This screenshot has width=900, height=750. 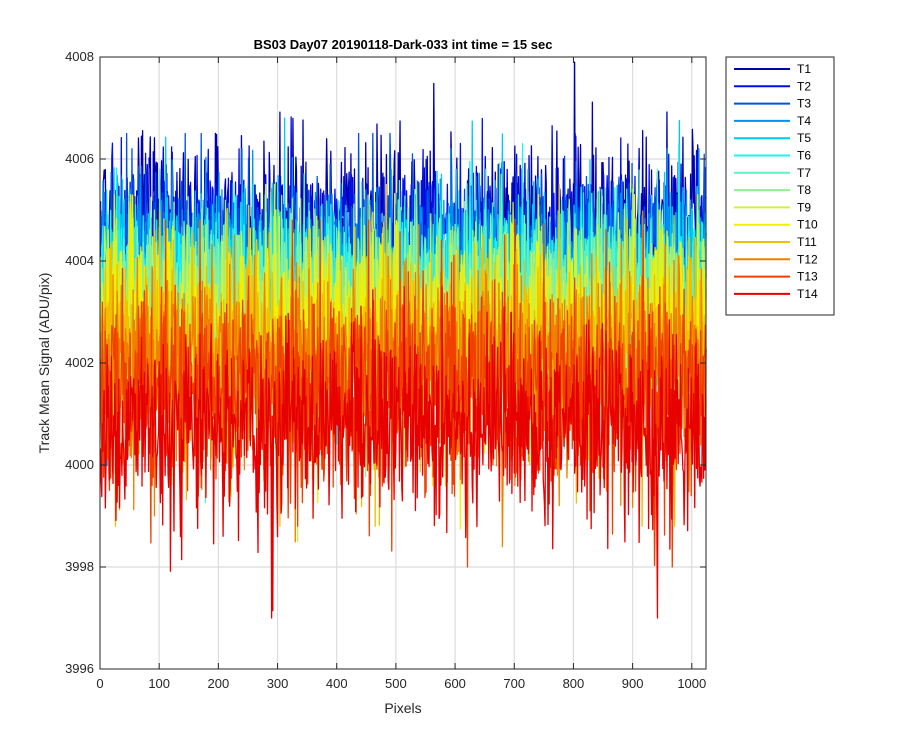 I want to click on x-tick-label: 100, so click(x=159, y=683).